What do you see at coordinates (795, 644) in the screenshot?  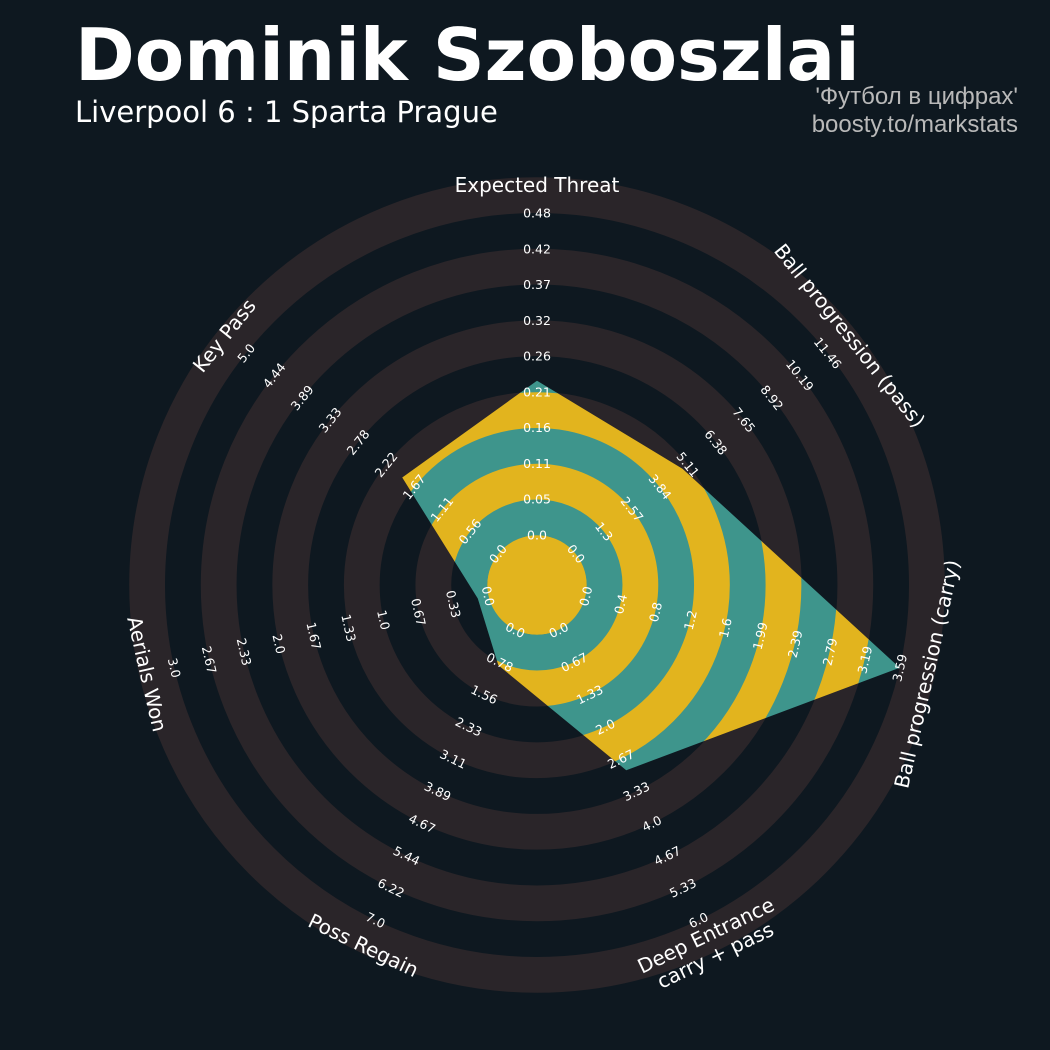 I see `tick-label: 2.39` at bounding box center [795, 644].